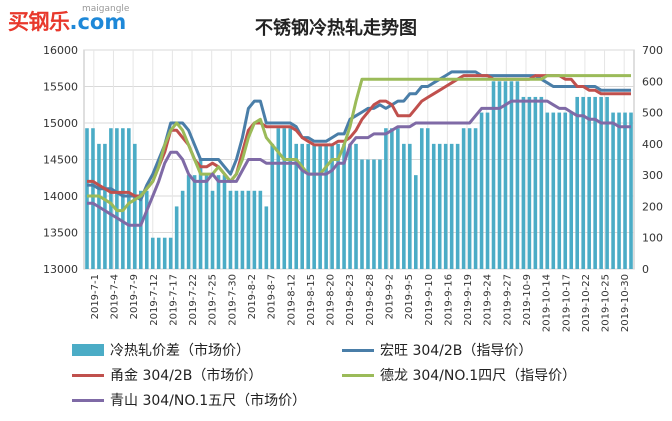  What do you see at coordinates (186, 376) in the screenshot?
I see `legend-label: 甬金 304/2B（市场价）` at bounding box center [186, 376].